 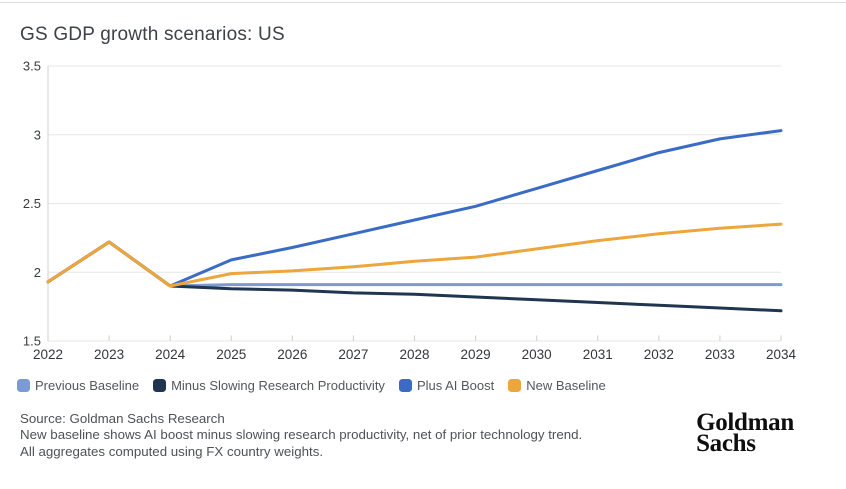 What do you see at coordinates (109, 354) in the screenshot?
I see `svg-text: 2023` at bounding box center [109, 354].